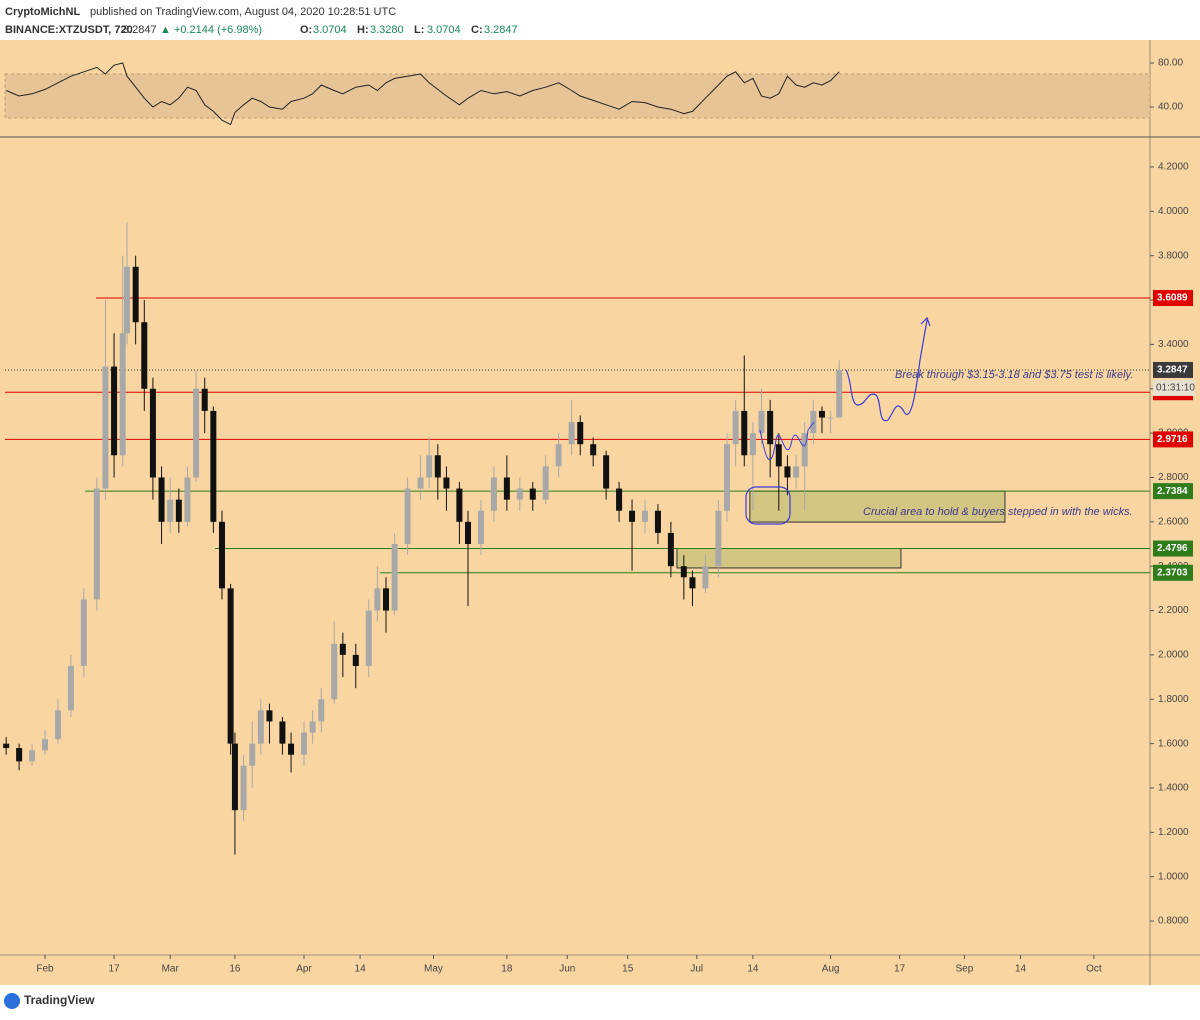 The height and width of the screenshot is (1020, 1200). What do you see at coordinates (696, 969) in the screenshot?
I see `x-tick-label: Jul` at bounding box center [696, 969].